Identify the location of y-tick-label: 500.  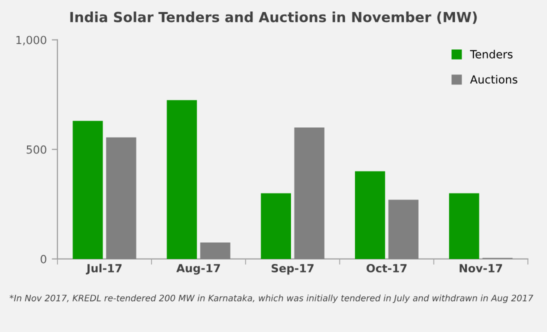
(36, 149).